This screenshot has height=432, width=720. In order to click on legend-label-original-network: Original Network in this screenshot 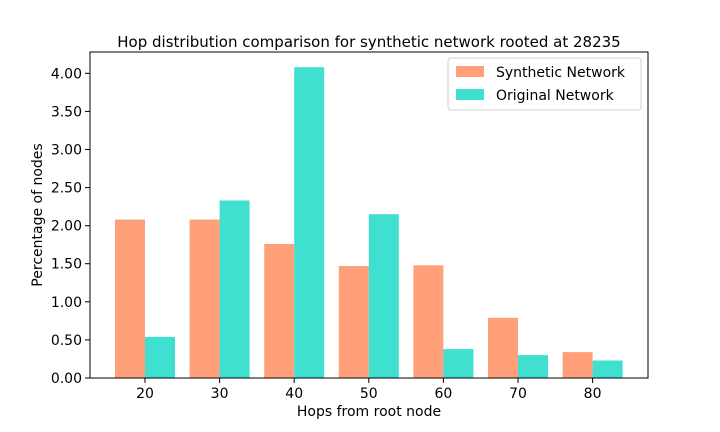, I will do `click(555, 96)`.